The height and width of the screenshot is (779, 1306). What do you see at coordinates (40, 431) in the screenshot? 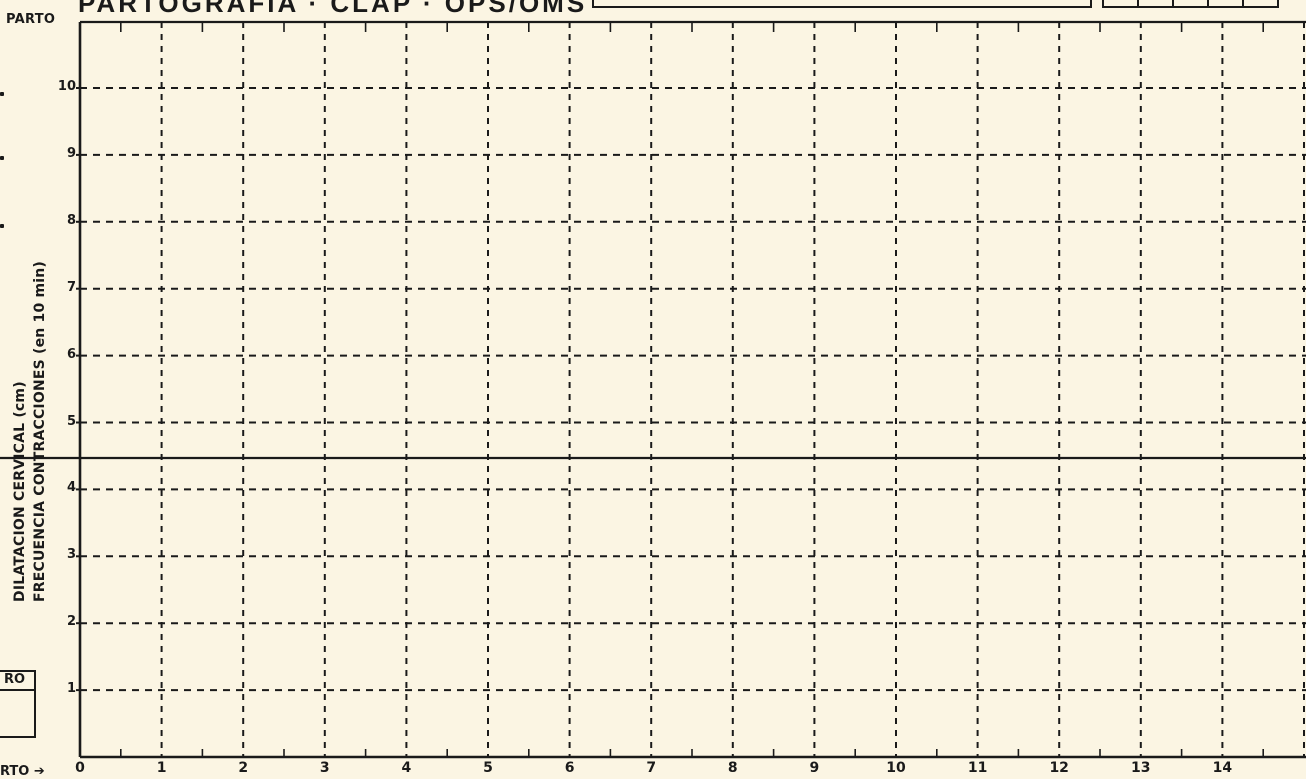
I see `y-axis-label-contractions: FRECUENCIA CONTRACCIONES (en 10 min)` at bounding box center [40, 431].